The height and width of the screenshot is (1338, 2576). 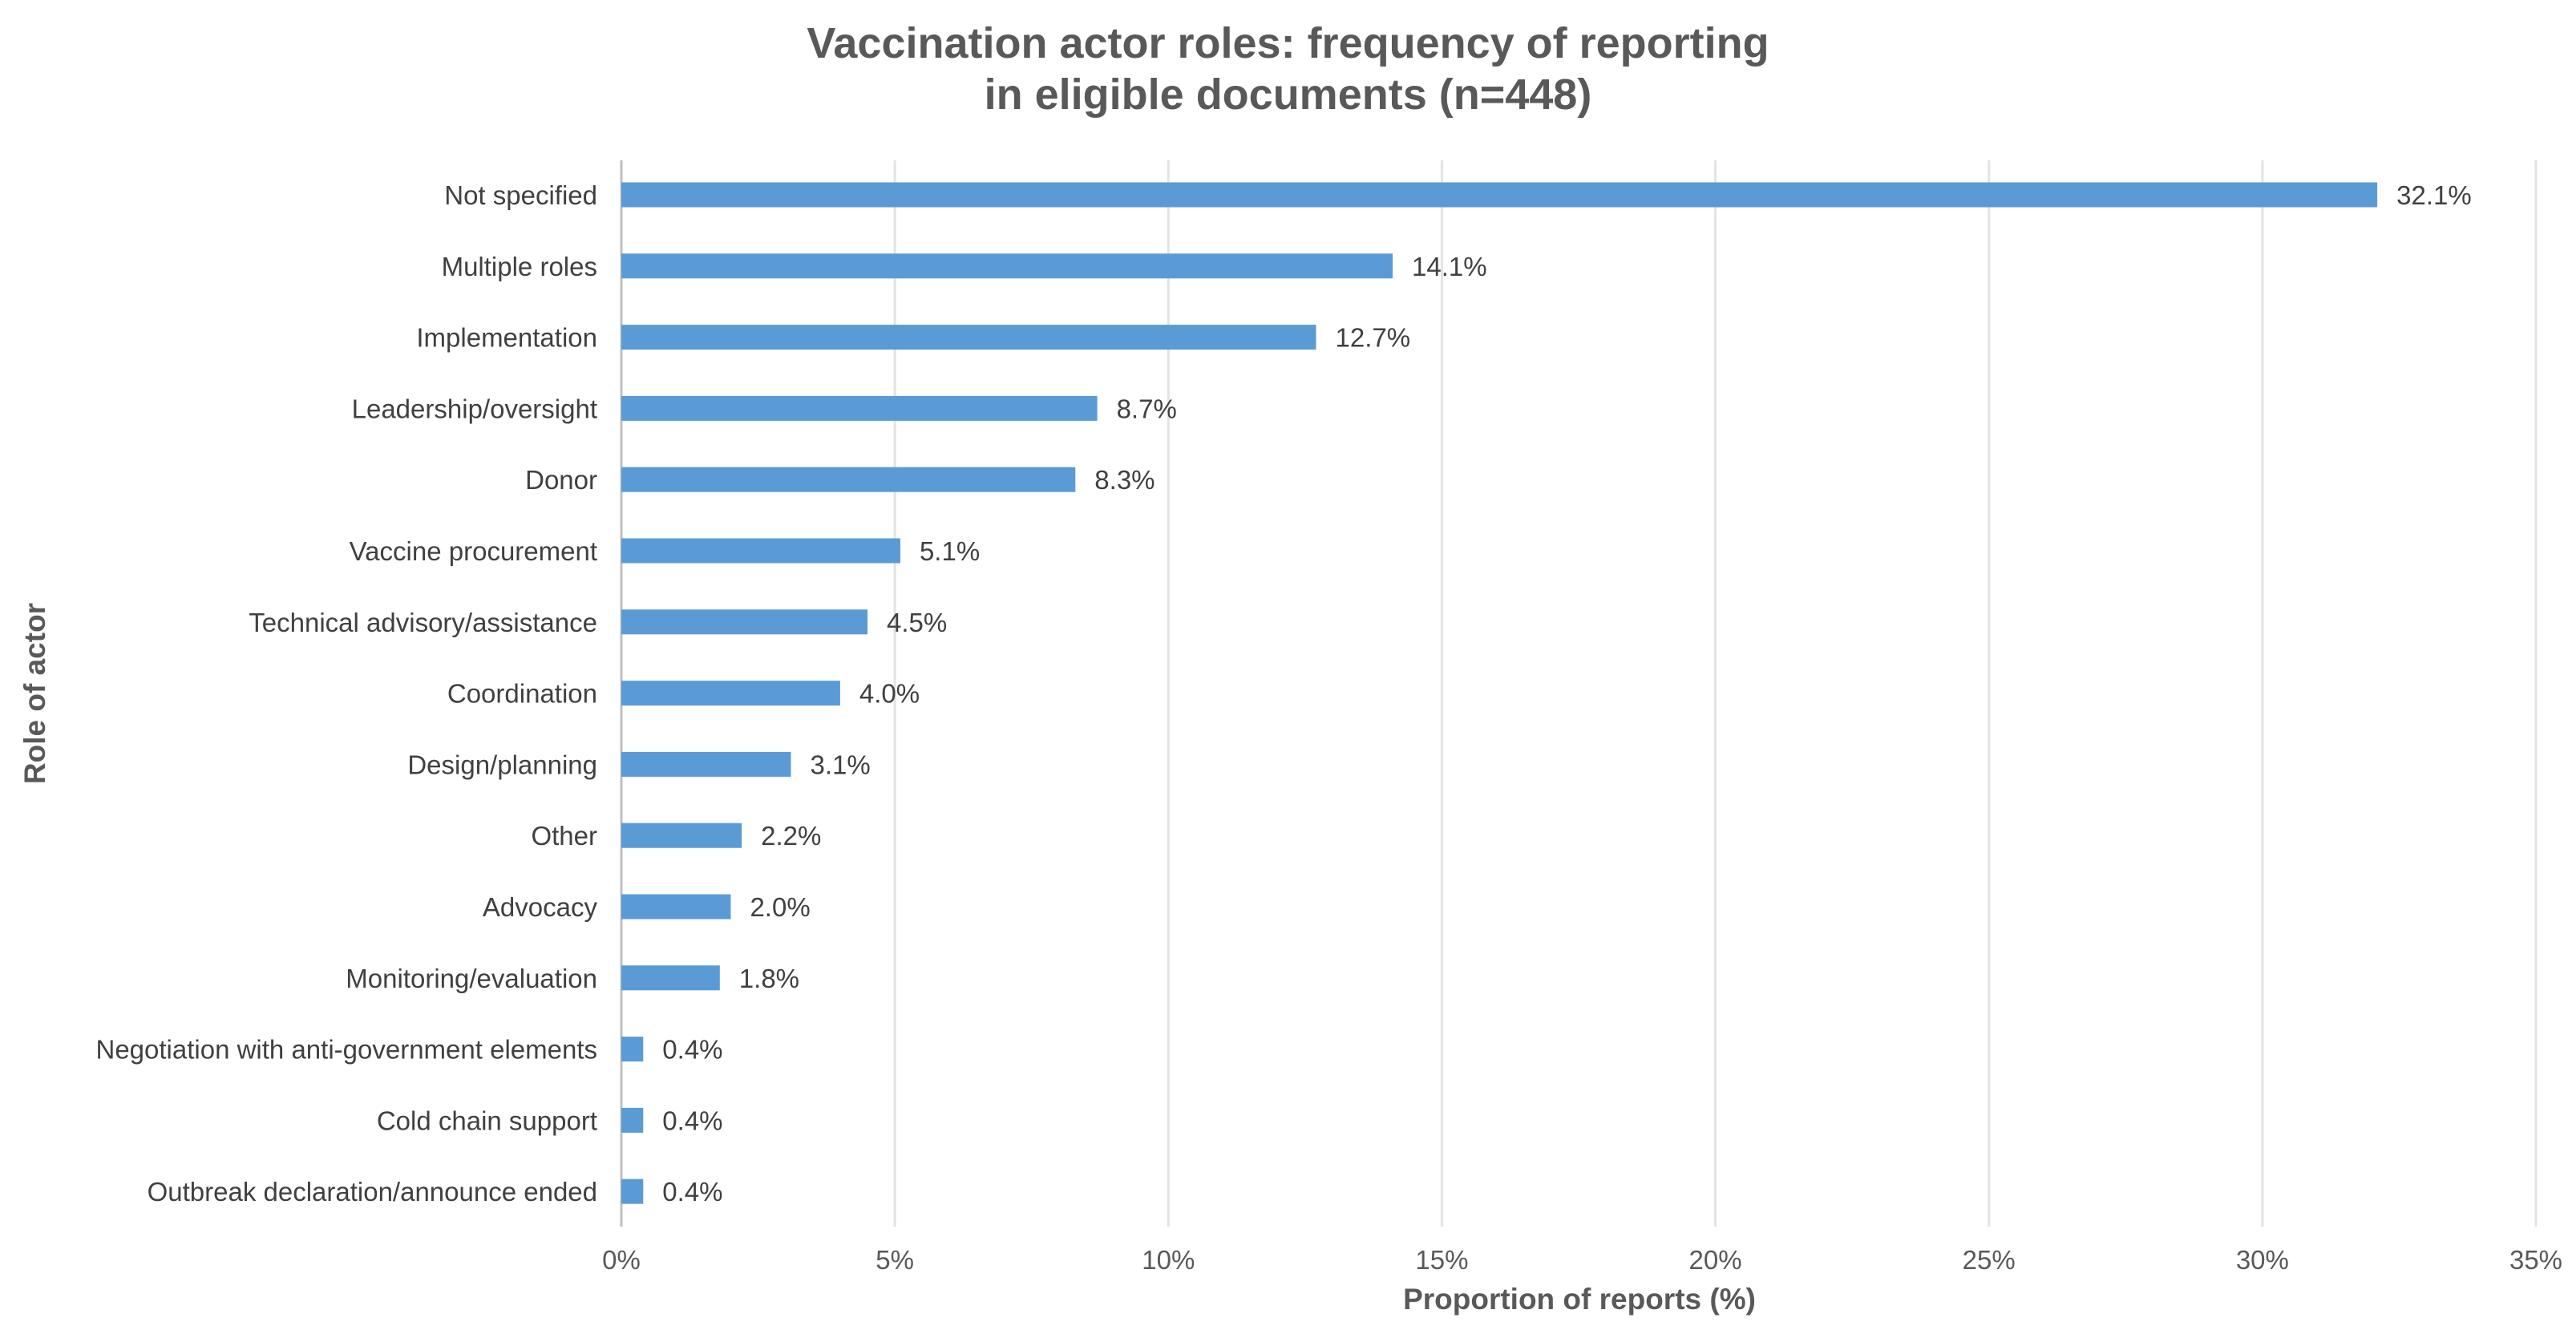 I want to click on category-label-13: Cold chain support, so click(x=487, y=1121).